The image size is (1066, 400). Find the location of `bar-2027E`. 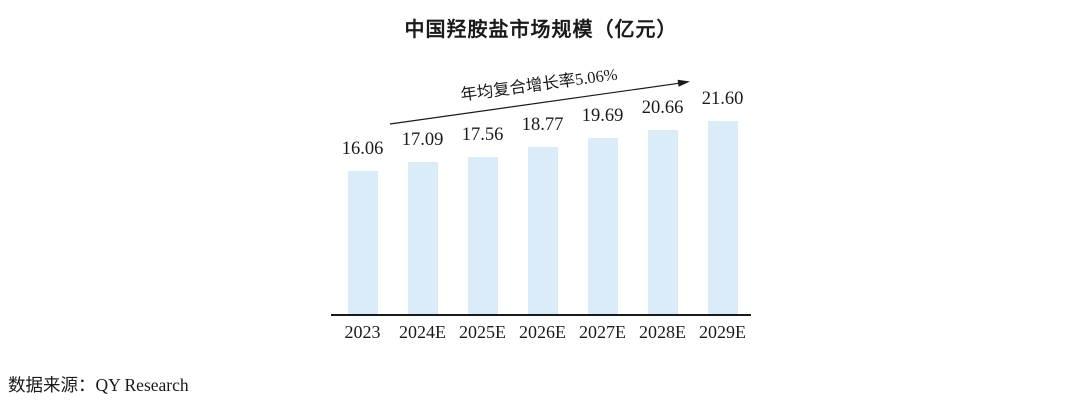

bar-2027E is located at coordinates (602, 226).